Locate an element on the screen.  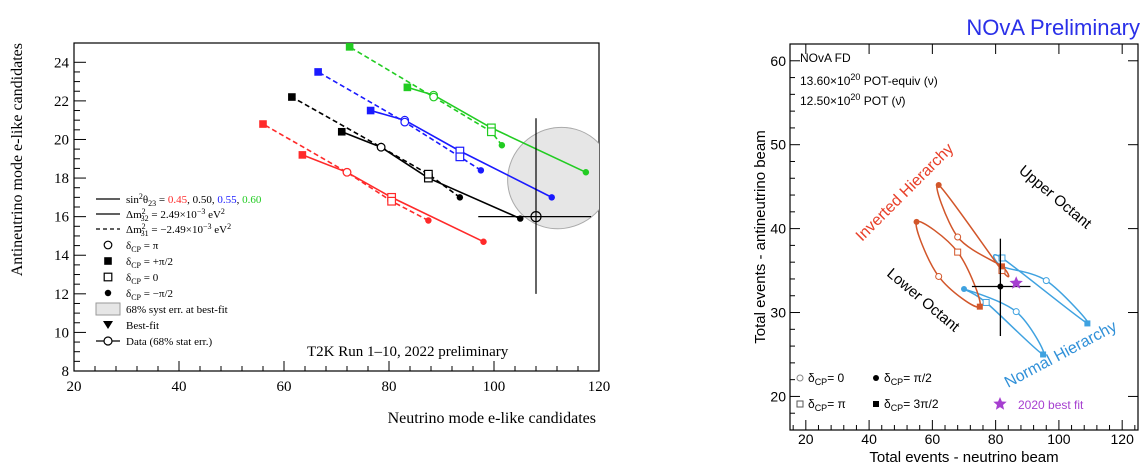
nova-legend-d3half-marker is located at coordinates (876, 404).